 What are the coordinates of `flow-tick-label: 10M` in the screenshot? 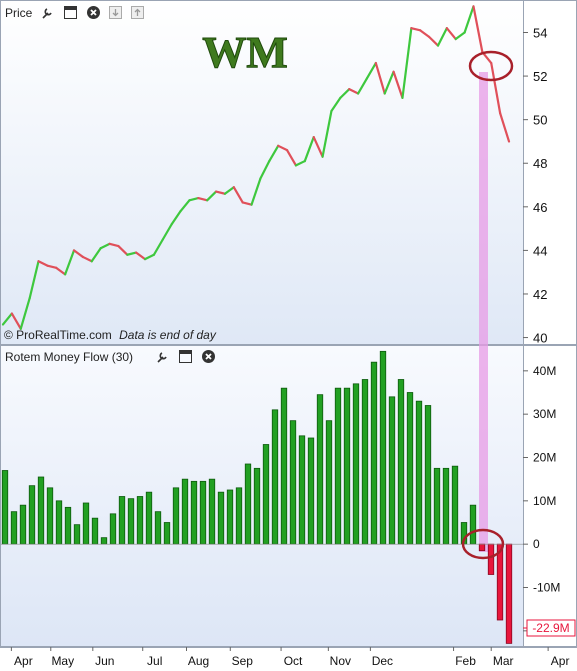 It's located at (544, 501).